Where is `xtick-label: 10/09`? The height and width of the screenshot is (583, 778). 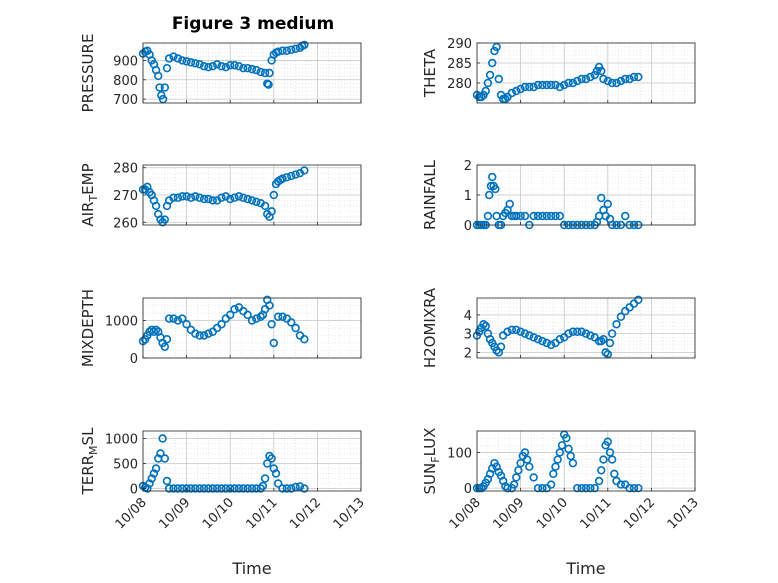
xtick-label: 10/09 is located at coordinates (508, 513).